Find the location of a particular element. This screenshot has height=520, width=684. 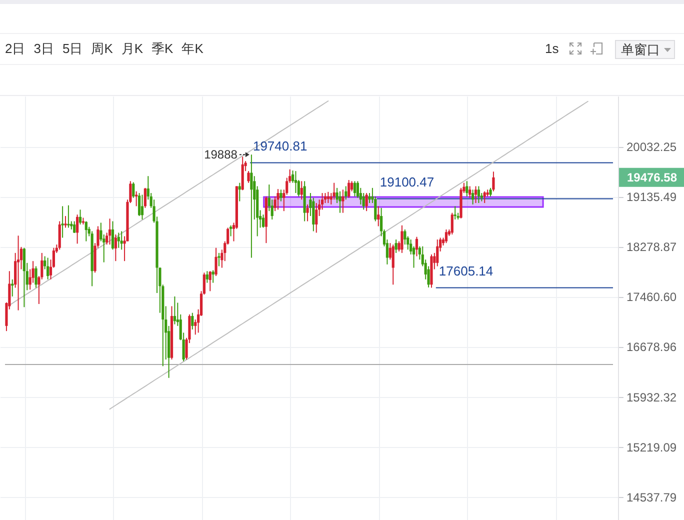

period-label: 5日 is located at coordinates (72, 49).